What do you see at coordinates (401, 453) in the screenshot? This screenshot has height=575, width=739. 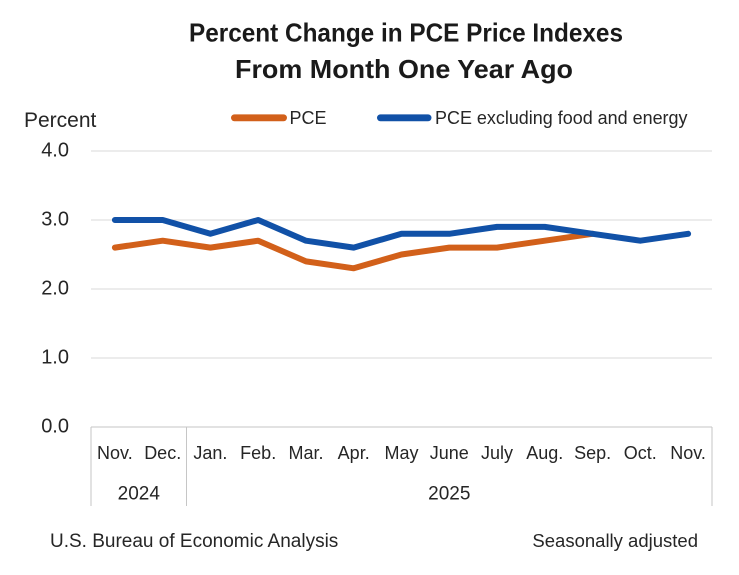 I see `svg-text: May` at bounding box center [401, 453].